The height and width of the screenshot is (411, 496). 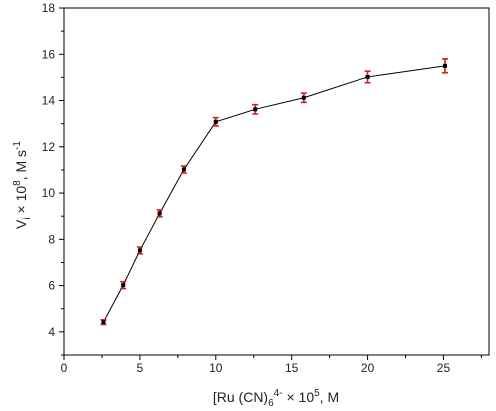 I want to click on x-axis-ticks: 0 5 10 15 20 25, so click(x=271, y=365).